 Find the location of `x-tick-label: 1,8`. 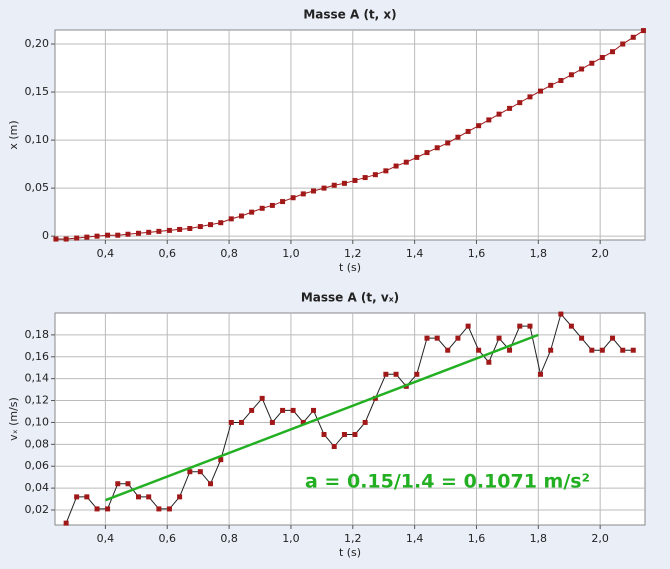

x-tick-label: 1,8 is located at coordinates (539, 253).